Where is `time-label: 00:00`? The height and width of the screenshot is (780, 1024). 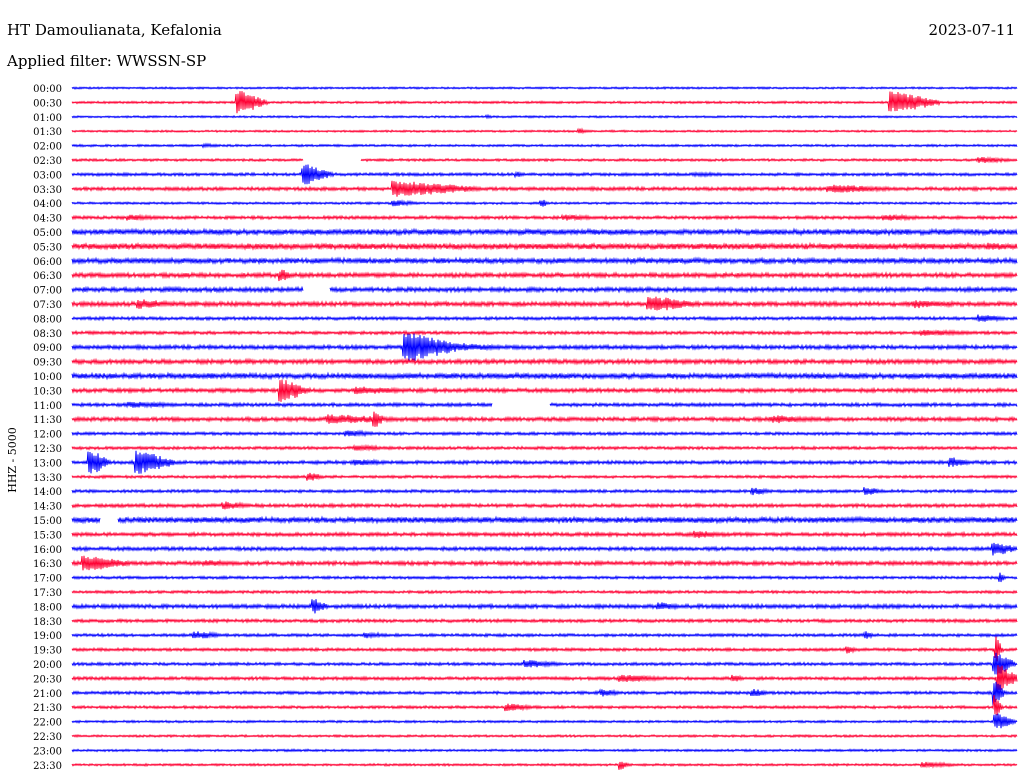
time-label: 00:00 is located at coordinates (47, 89).